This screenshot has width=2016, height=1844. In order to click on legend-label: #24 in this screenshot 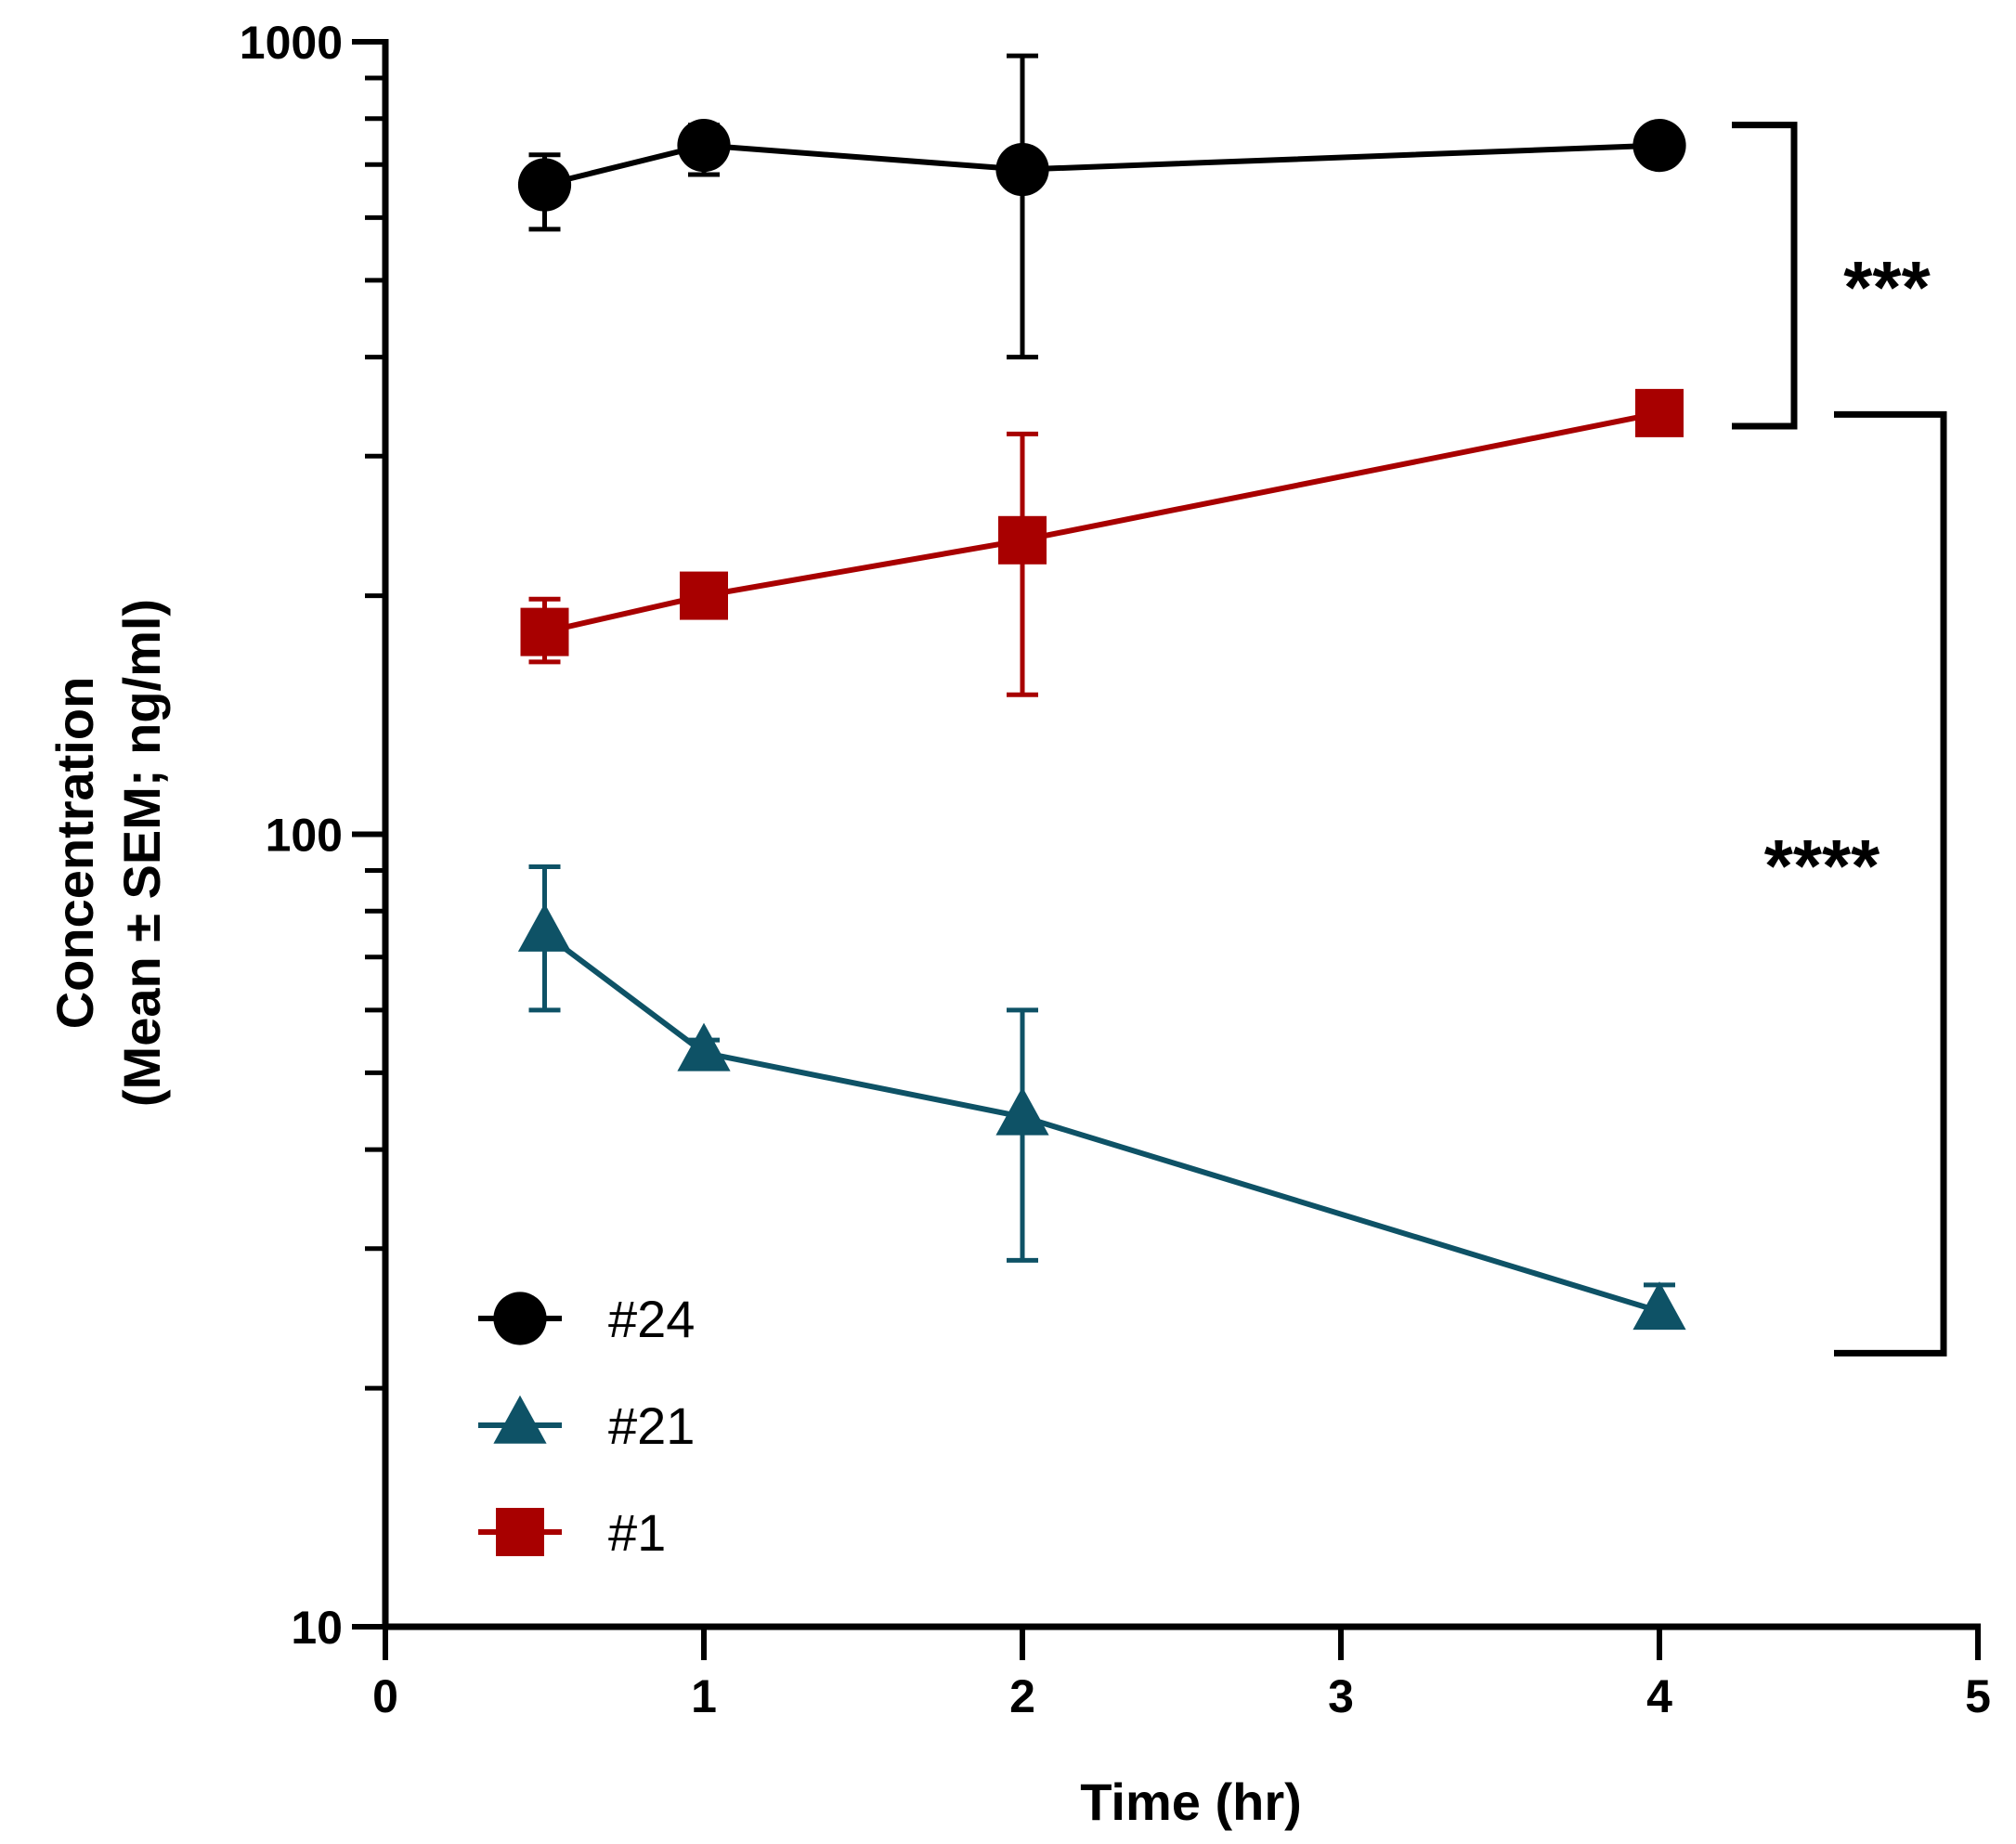, I will do `click(652, 1319)`.